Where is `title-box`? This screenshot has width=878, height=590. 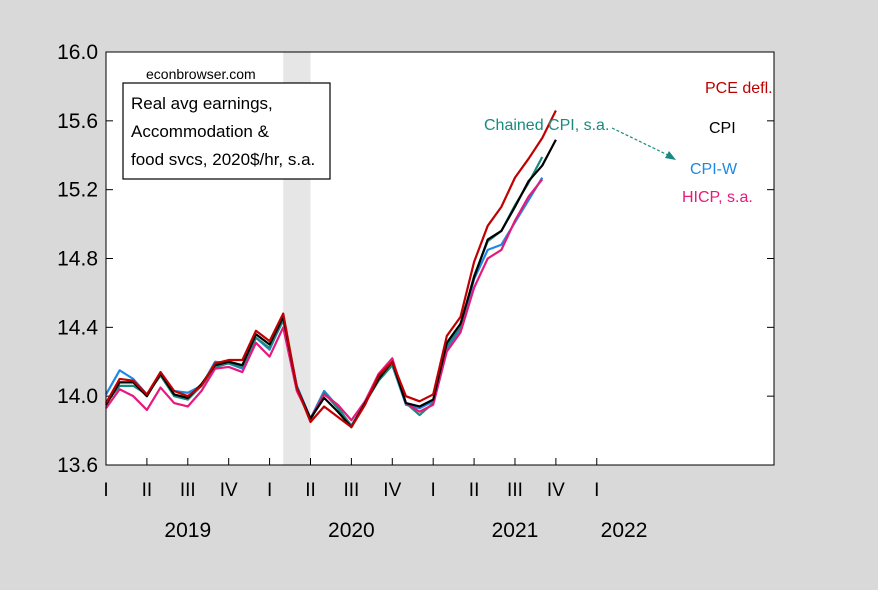 title-box is located at coordinates (226, 131).